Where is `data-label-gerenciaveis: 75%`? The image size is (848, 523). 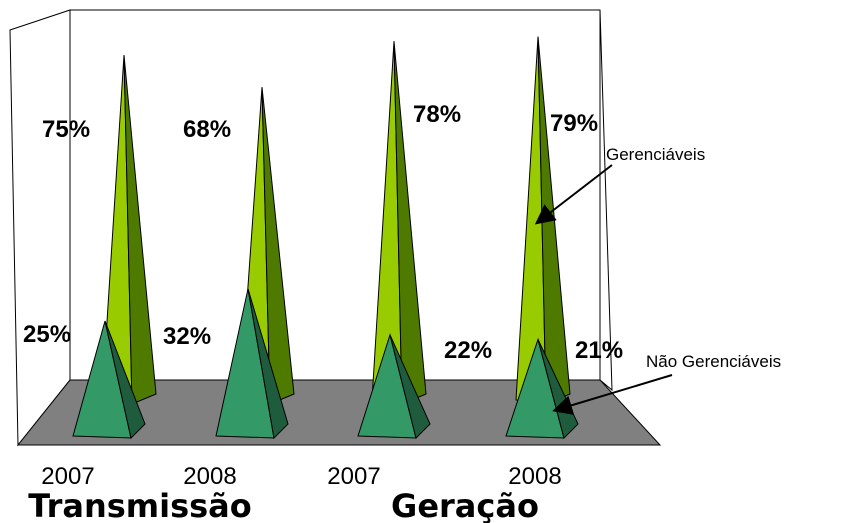 data-label-gerenciaveis: 75% is located at coordinates (66, 129).